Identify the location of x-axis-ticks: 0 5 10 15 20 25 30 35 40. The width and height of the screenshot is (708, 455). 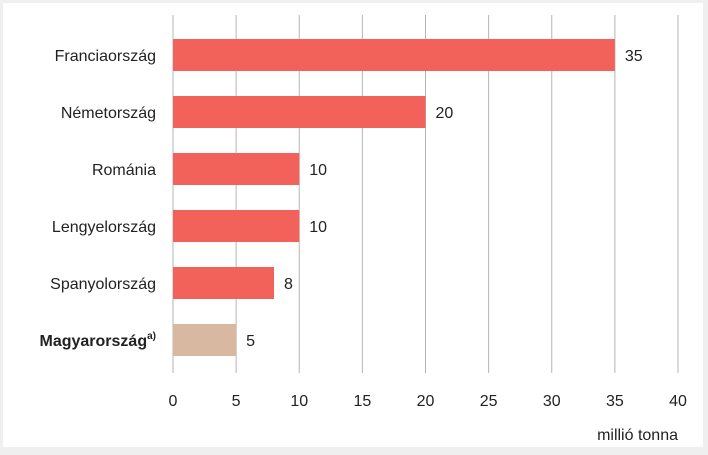
(428, 401).